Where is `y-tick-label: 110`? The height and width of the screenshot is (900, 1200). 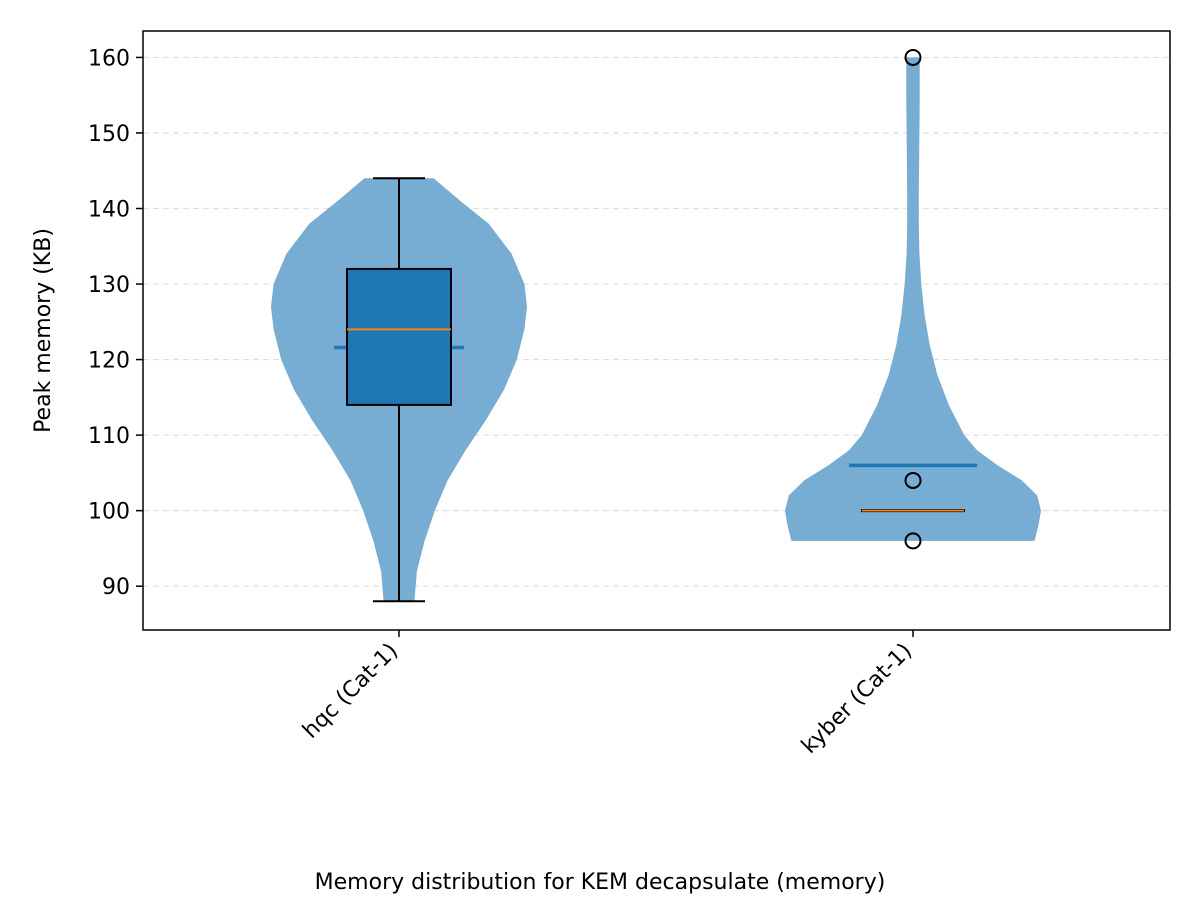
y-tick-label: 110 is located at coordinates (109, 436).